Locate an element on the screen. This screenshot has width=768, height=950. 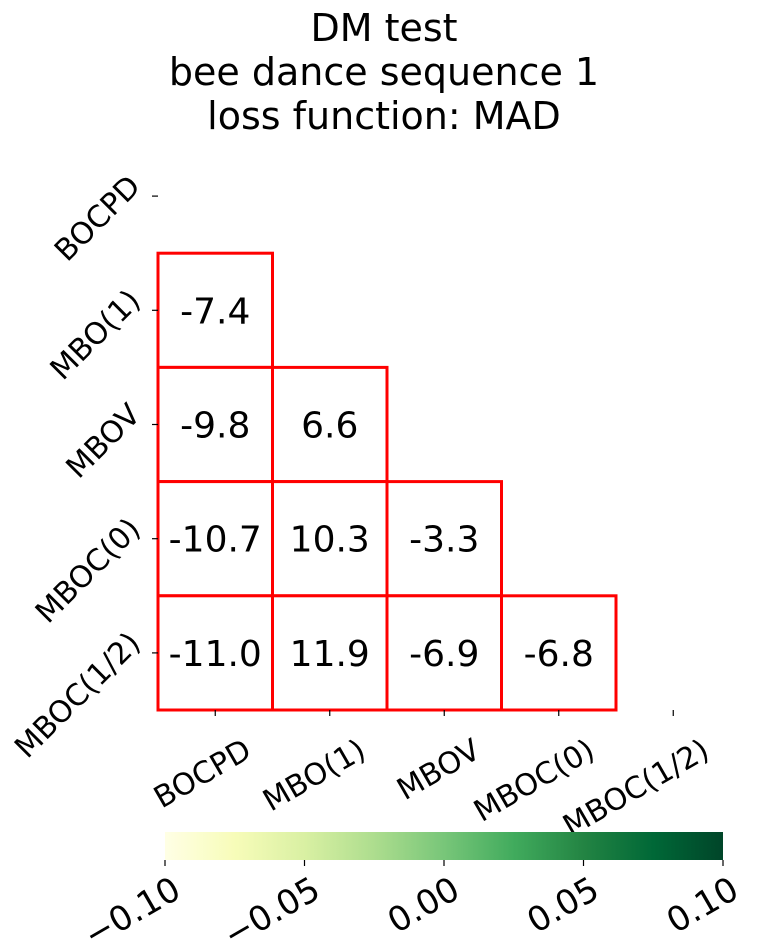
y-tick-label: MBO(1) is located at coordinates (96, 335).